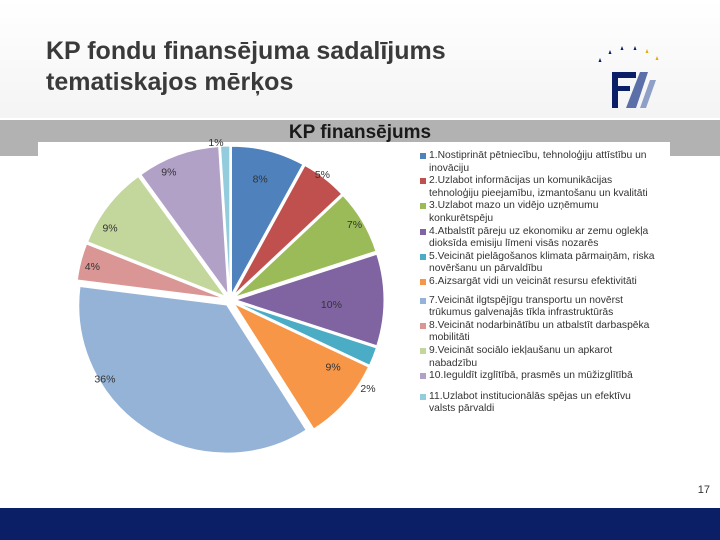 The width and height of the screenshot is (720, 540). I want to click on data-label-11: 1%, so click(215, 143).